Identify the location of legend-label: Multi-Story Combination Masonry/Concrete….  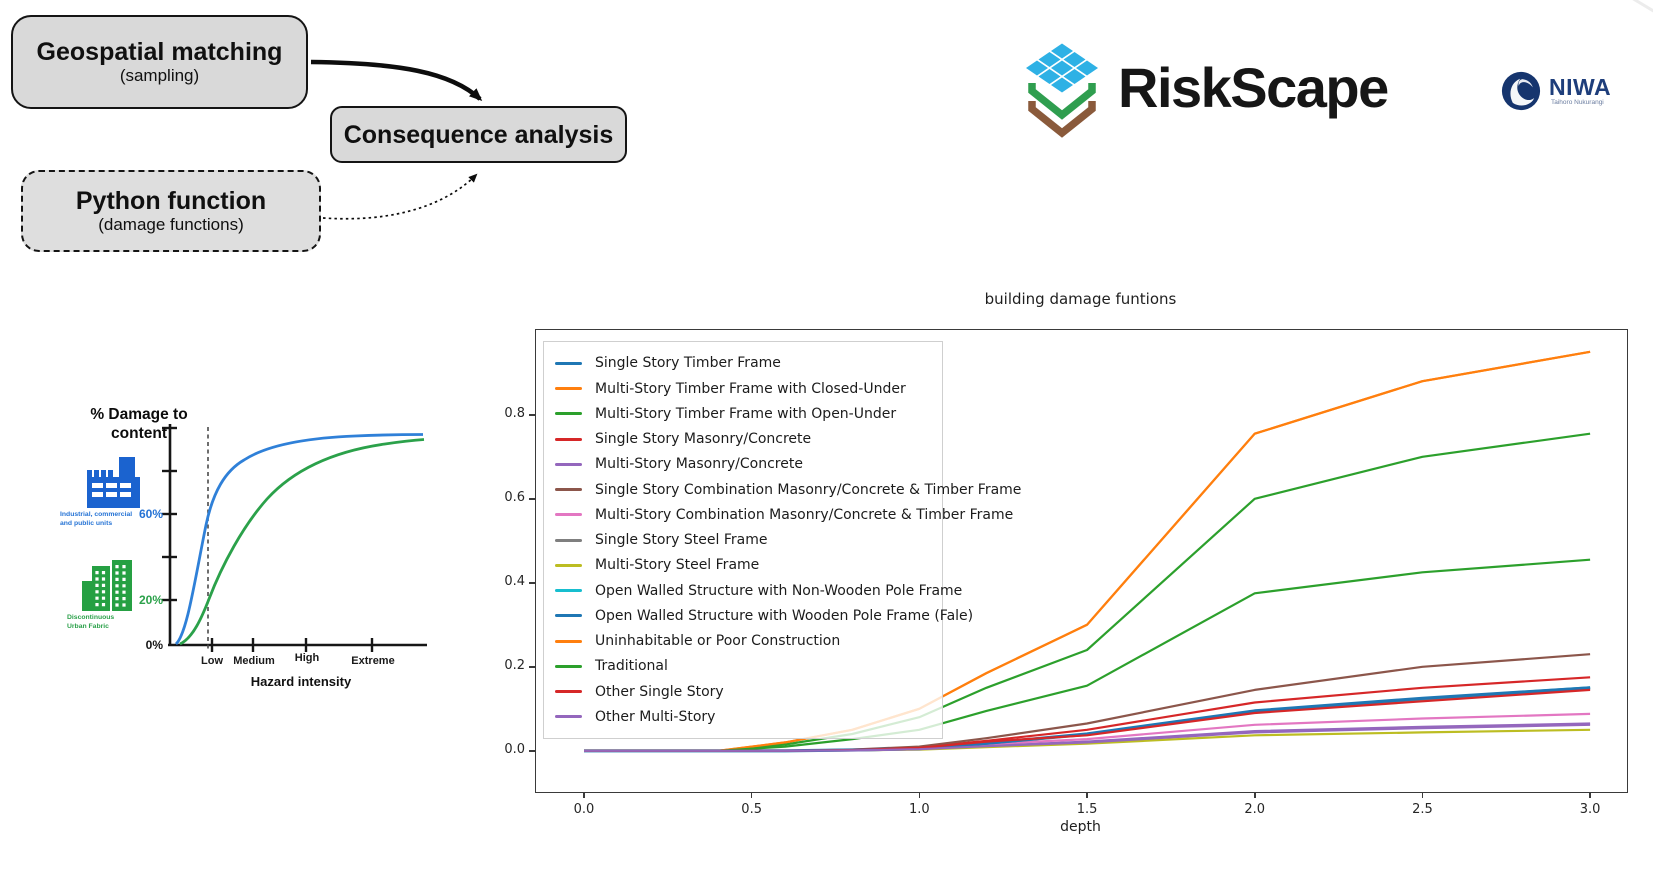
(804, 514).